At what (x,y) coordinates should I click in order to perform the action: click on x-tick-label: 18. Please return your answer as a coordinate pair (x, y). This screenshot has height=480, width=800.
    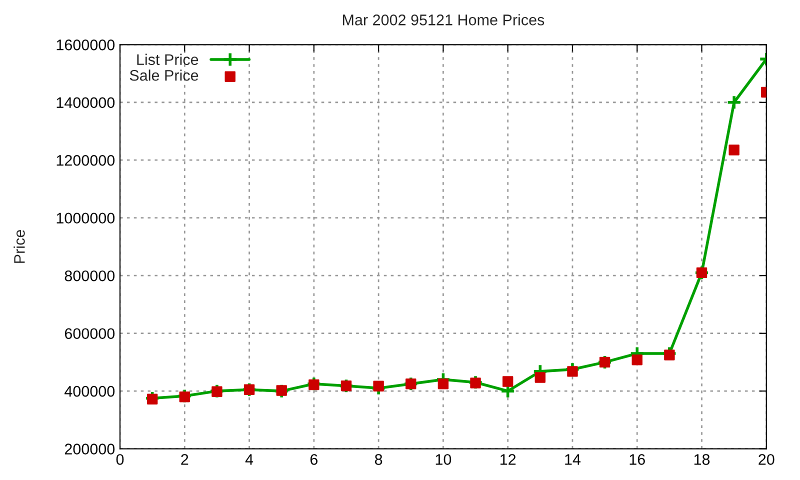
    Looking at the image, I should click on (702, 459).